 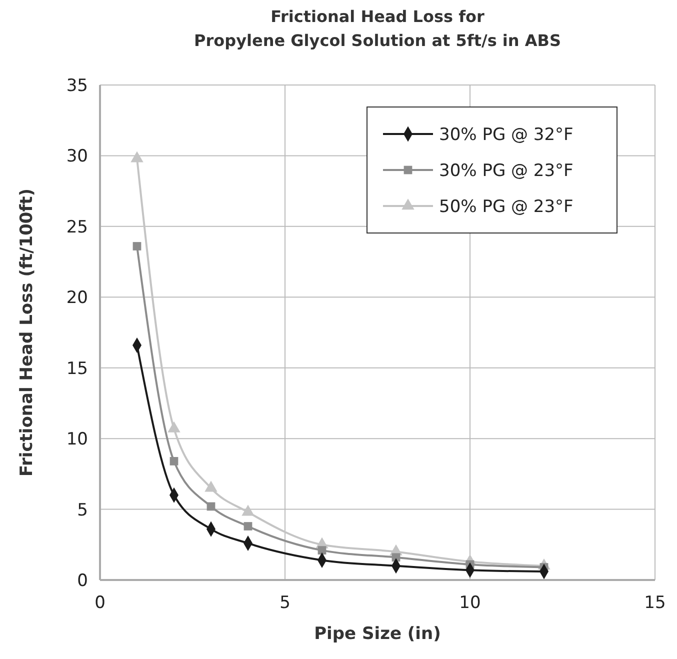 What do you see at coordinates (285, 603) in the screenshot?
I see `x-tick-label: 5` at bounding box center [285, 603].